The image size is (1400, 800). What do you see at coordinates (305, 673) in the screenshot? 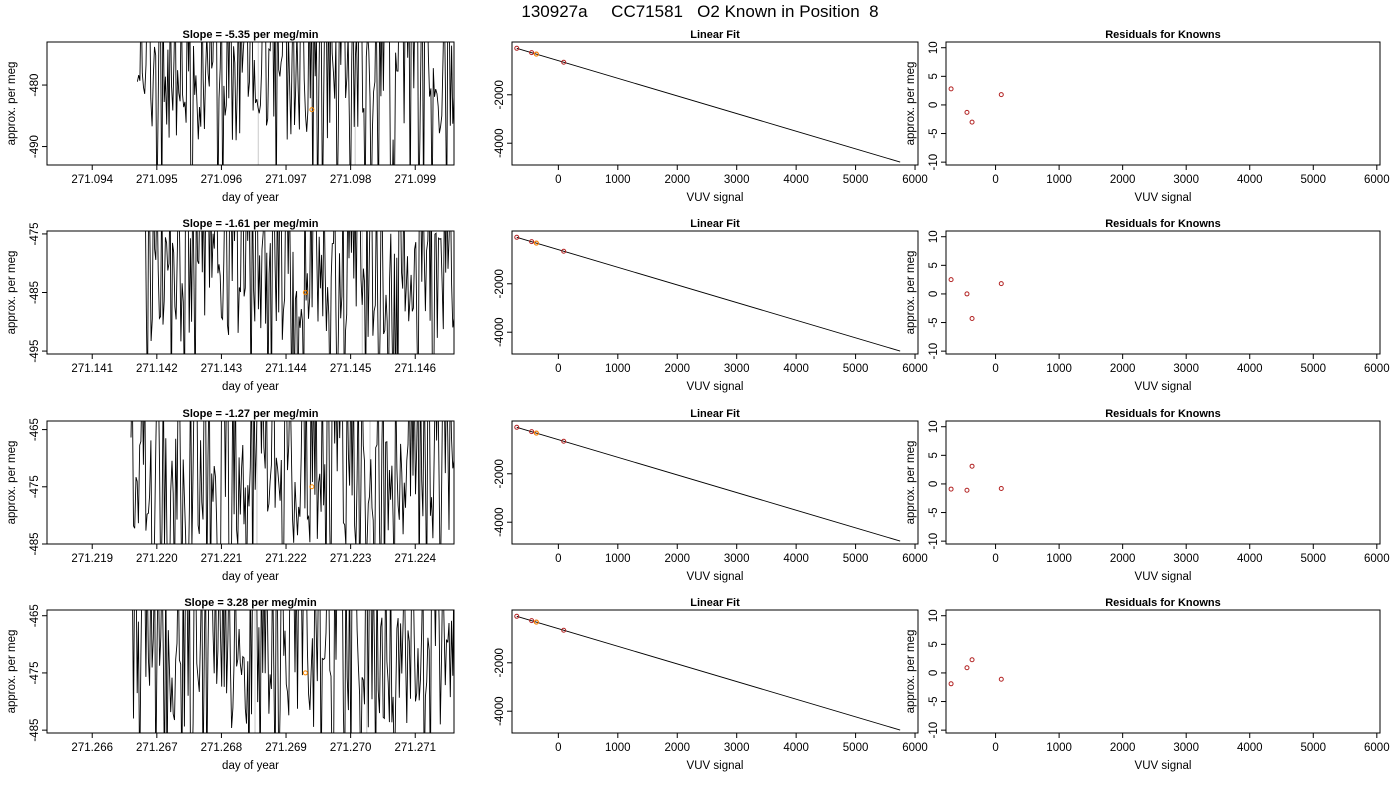
I see `marker-point` at bounding box center [305, 673].